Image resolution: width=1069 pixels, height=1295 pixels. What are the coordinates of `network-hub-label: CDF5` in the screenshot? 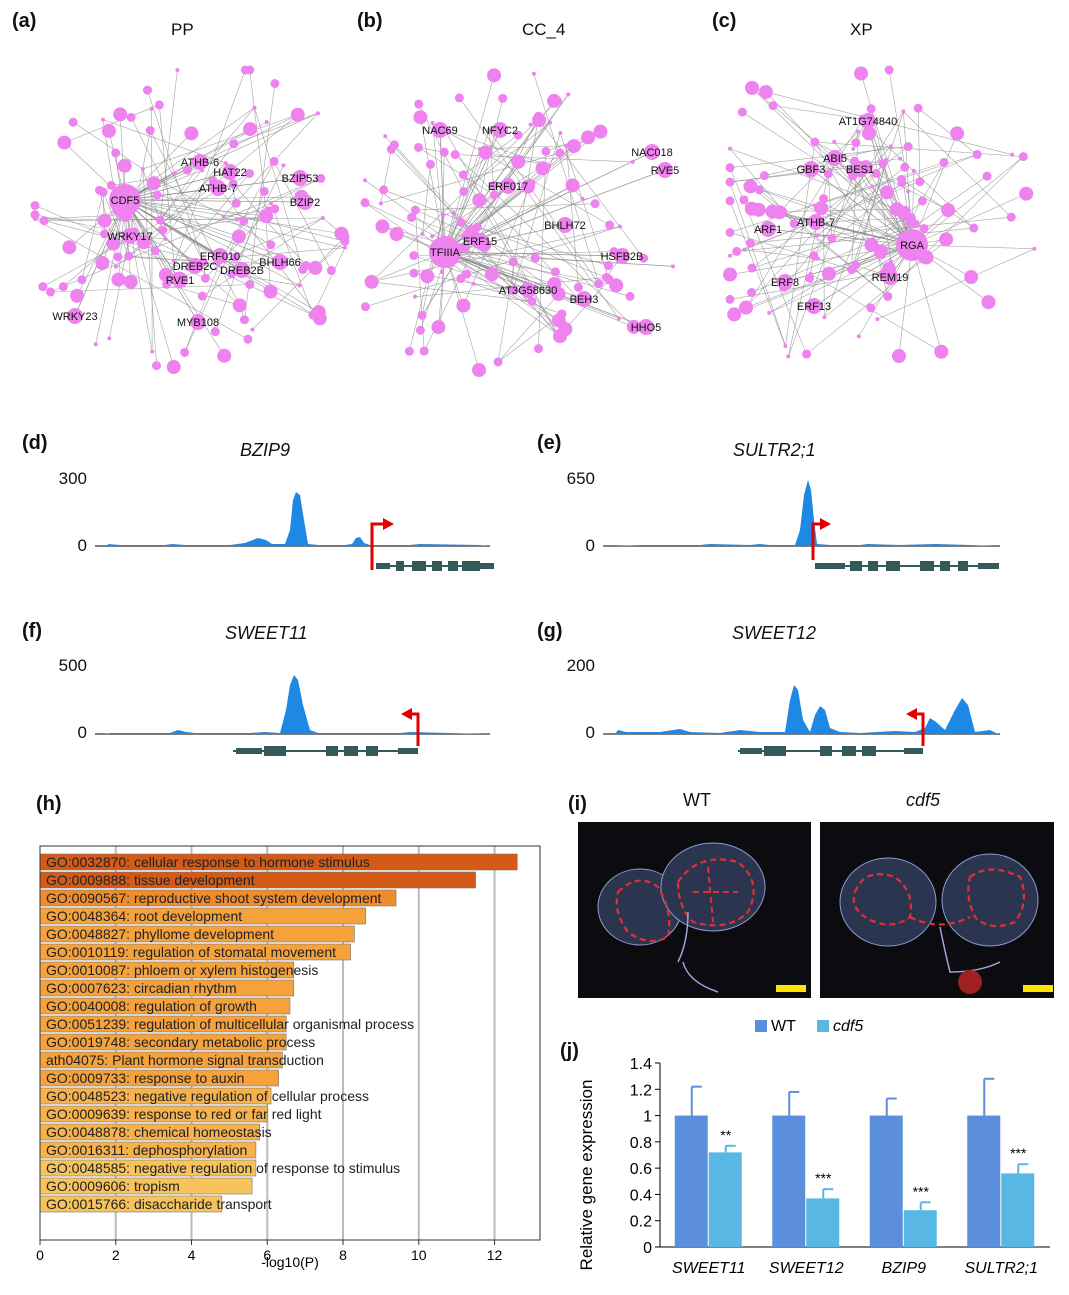 It's located at (125, 201).